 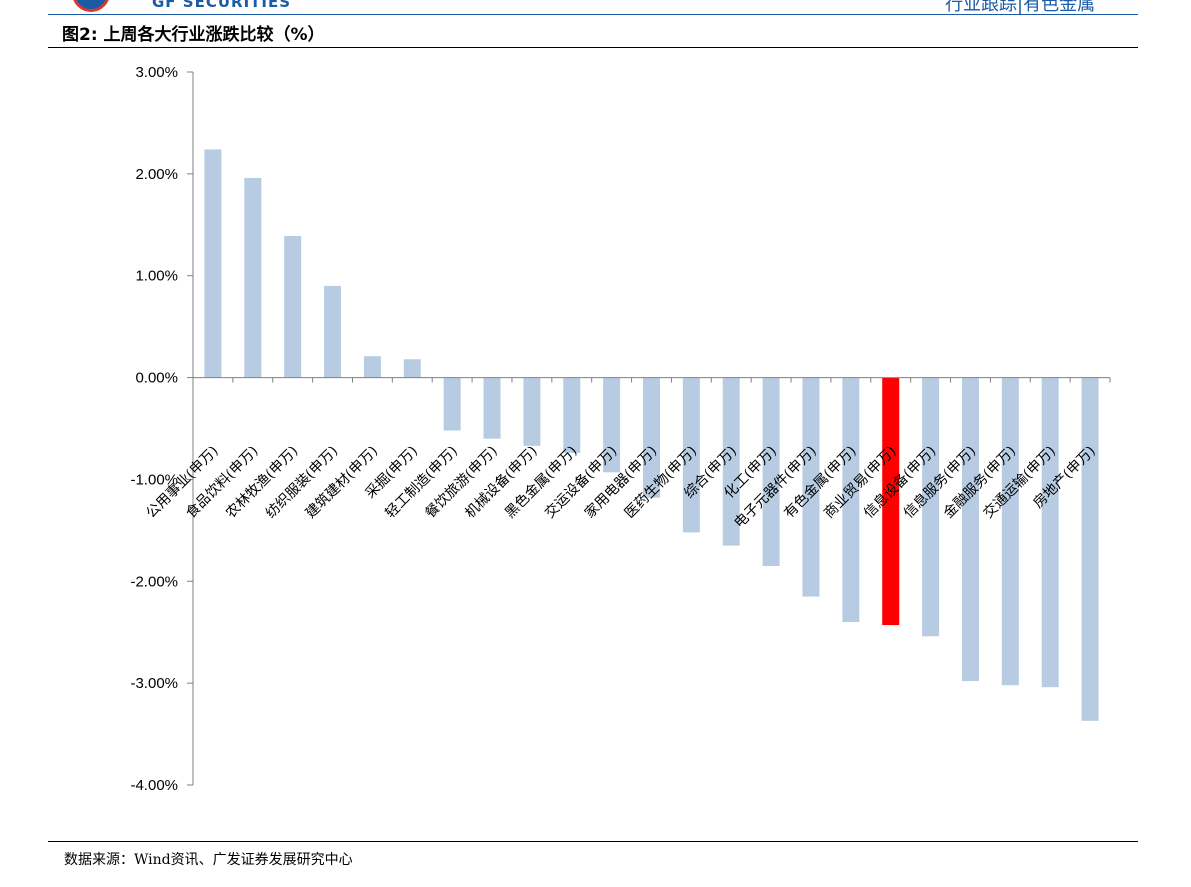 What do you see at coordinates (193, 35) in the screenshot?
I see `figure-title: 图2: 上周各大行业涨跌比较（%）` at bounding box center [193, 35].